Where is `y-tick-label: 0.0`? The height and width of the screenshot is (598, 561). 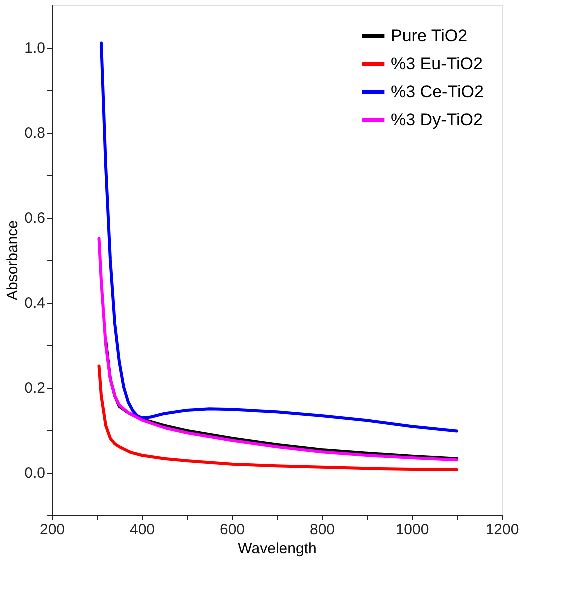 y-tick-label: 0.0 is located at coordinates (35, 473).